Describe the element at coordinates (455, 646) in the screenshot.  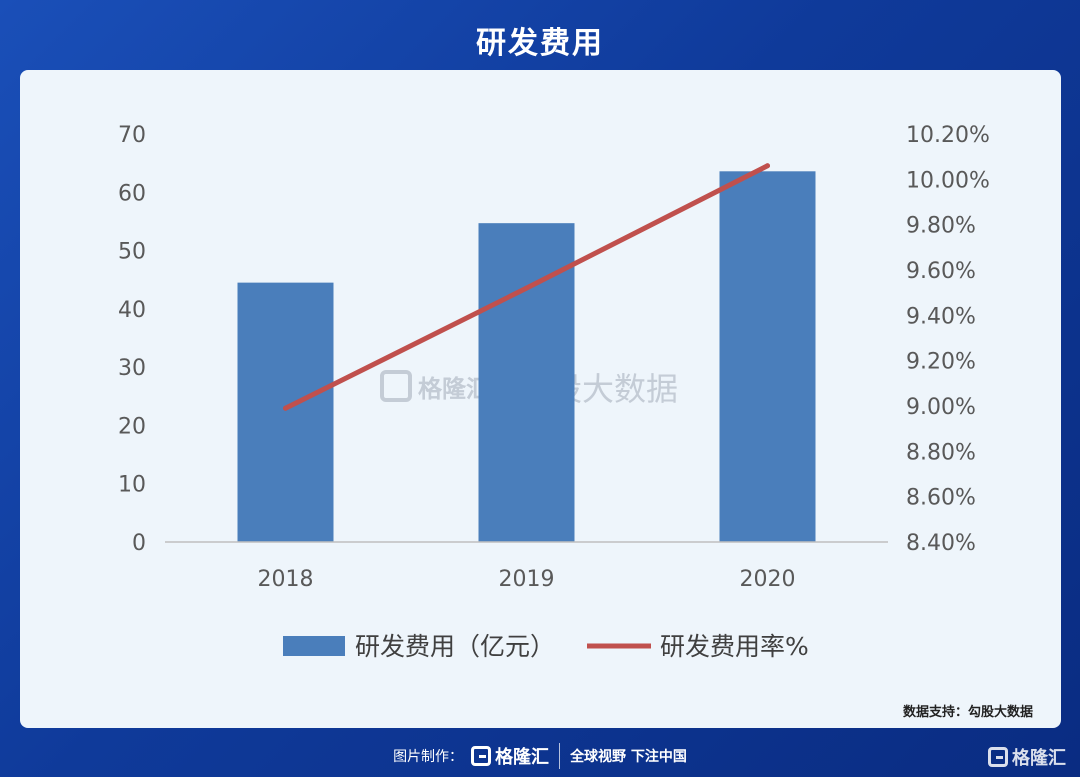
I see `legend-bar-label: 研发费用（亿元）` at that location.